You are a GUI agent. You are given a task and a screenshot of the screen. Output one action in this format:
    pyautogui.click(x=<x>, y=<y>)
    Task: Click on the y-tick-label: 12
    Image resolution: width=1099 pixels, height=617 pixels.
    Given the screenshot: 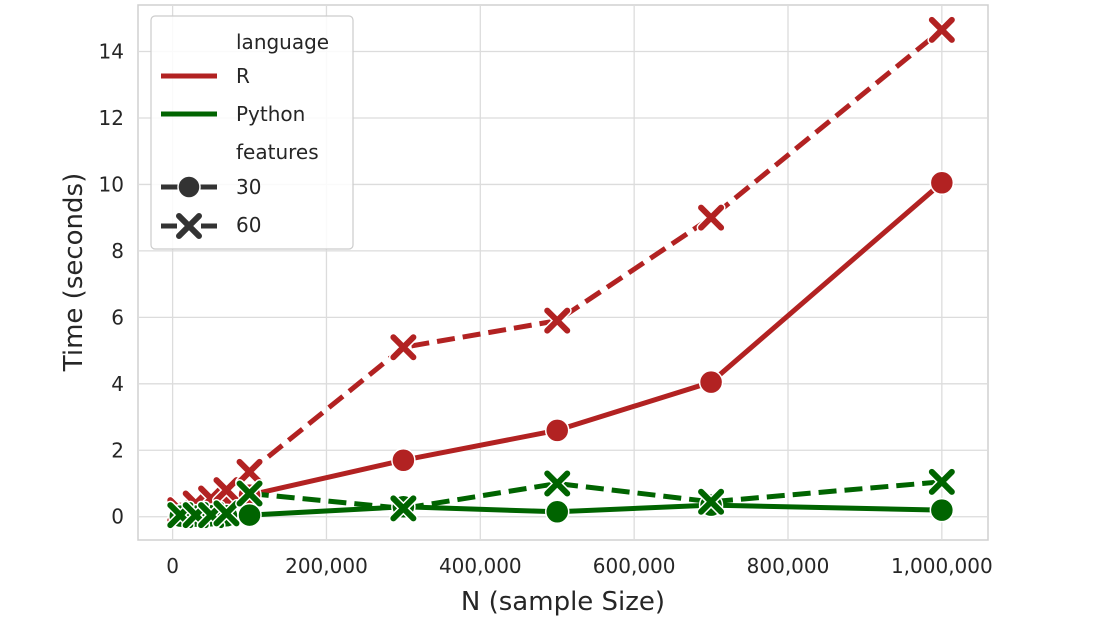 What is the action you would take?
    pyautogui.click(x=111, y=118)
    